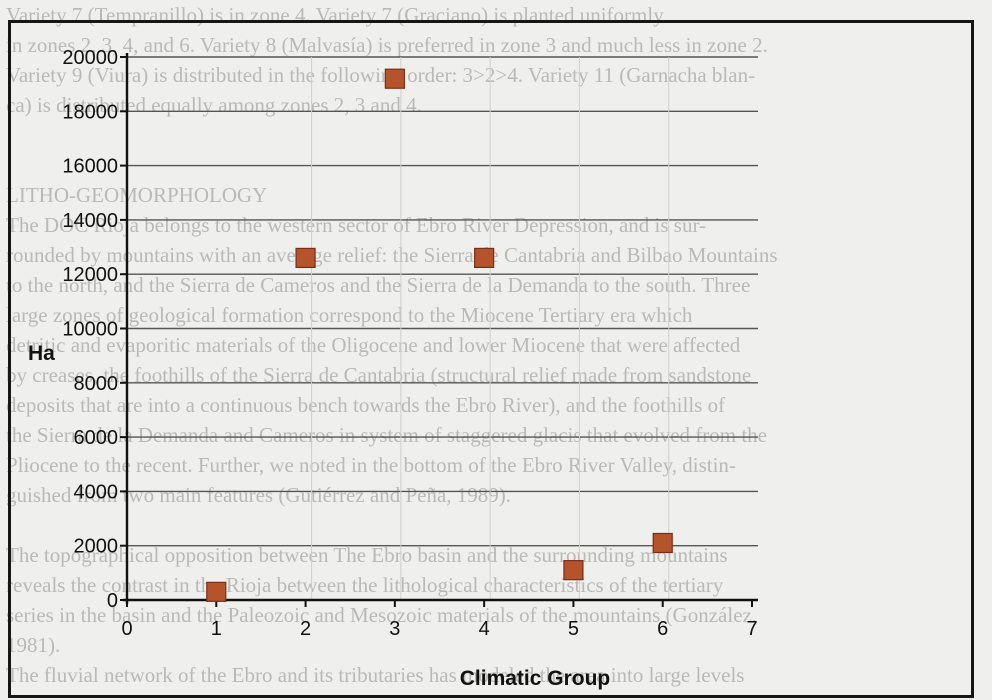  I want to click on y-tick-label: 4000, so click(96, 492).